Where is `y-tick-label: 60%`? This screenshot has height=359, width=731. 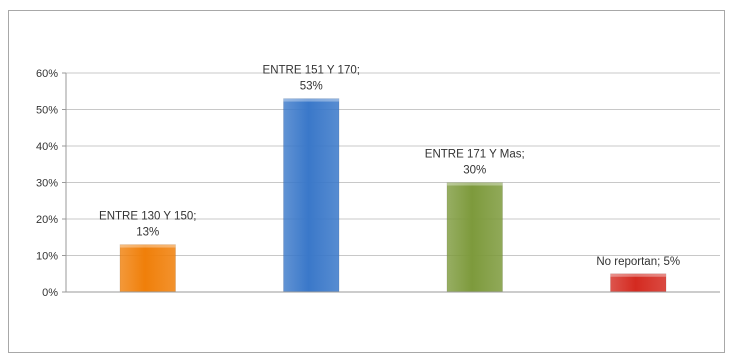
y-tick-label: 60% is located at coordinates (47, 74).